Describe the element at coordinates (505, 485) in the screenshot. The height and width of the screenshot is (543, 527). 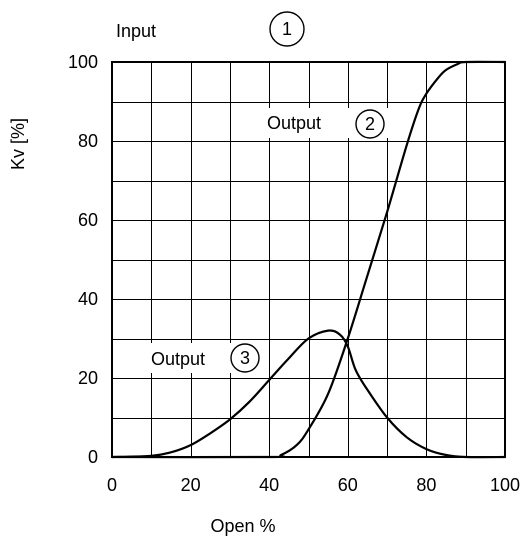
I see `x-tick-label: 100` at that location.